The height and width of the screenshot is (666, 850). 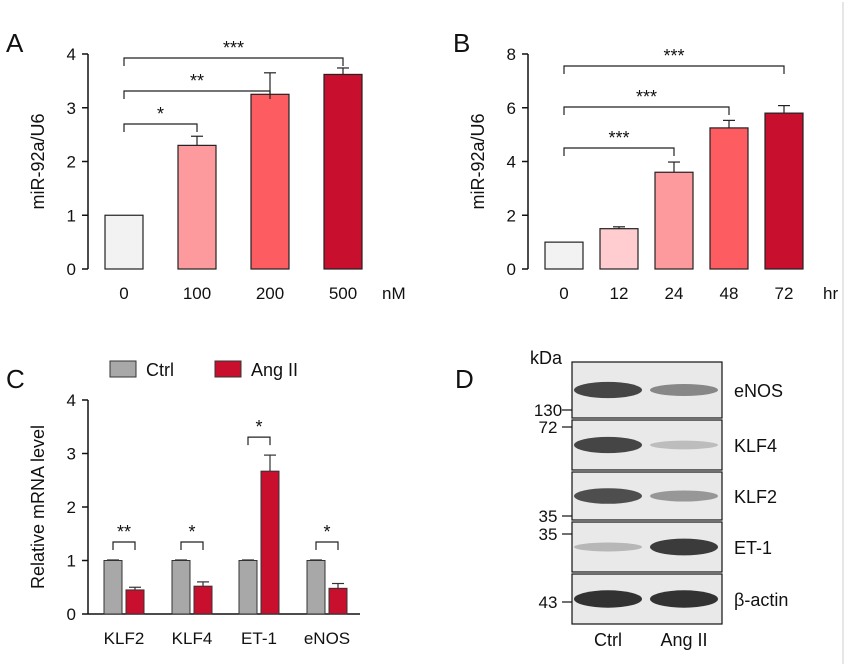 I want to click on x-tick-label: KLF4, so click(x=192, y=638).